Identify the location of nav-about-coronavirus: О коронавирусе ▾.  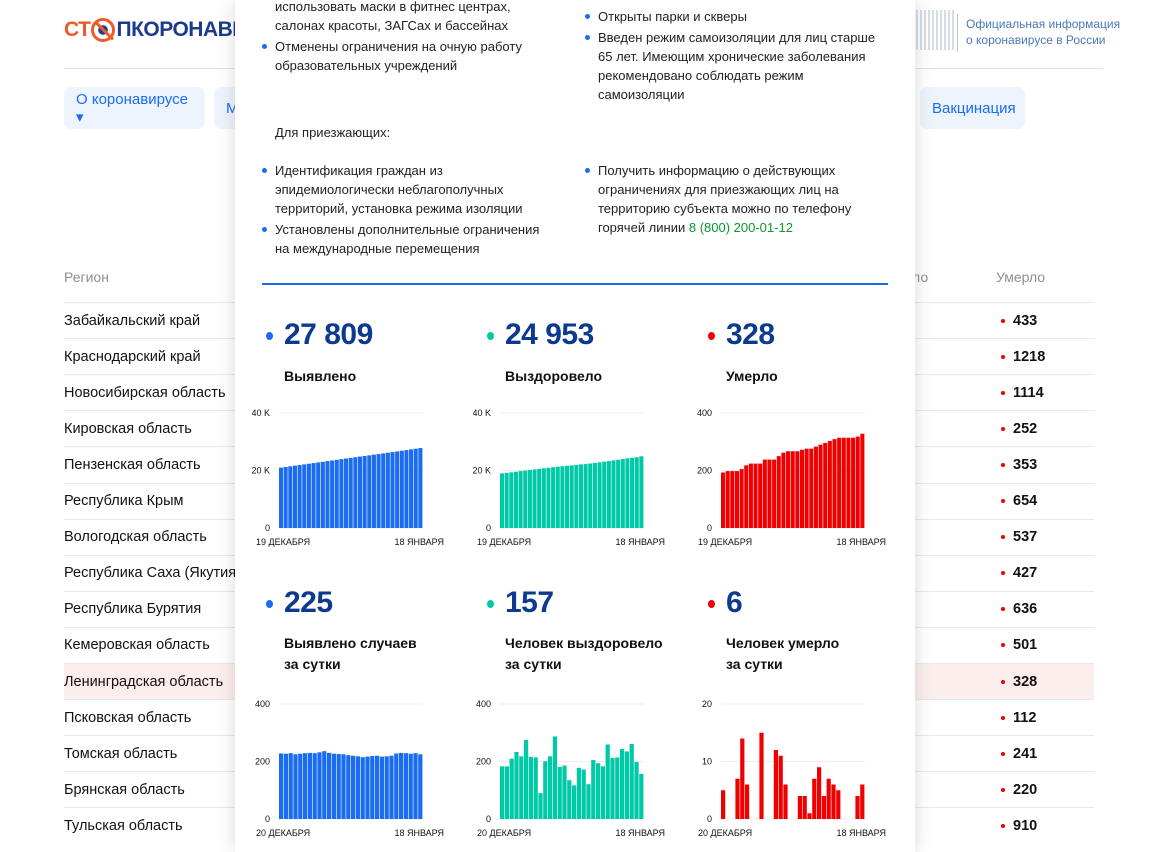
(134, 108).